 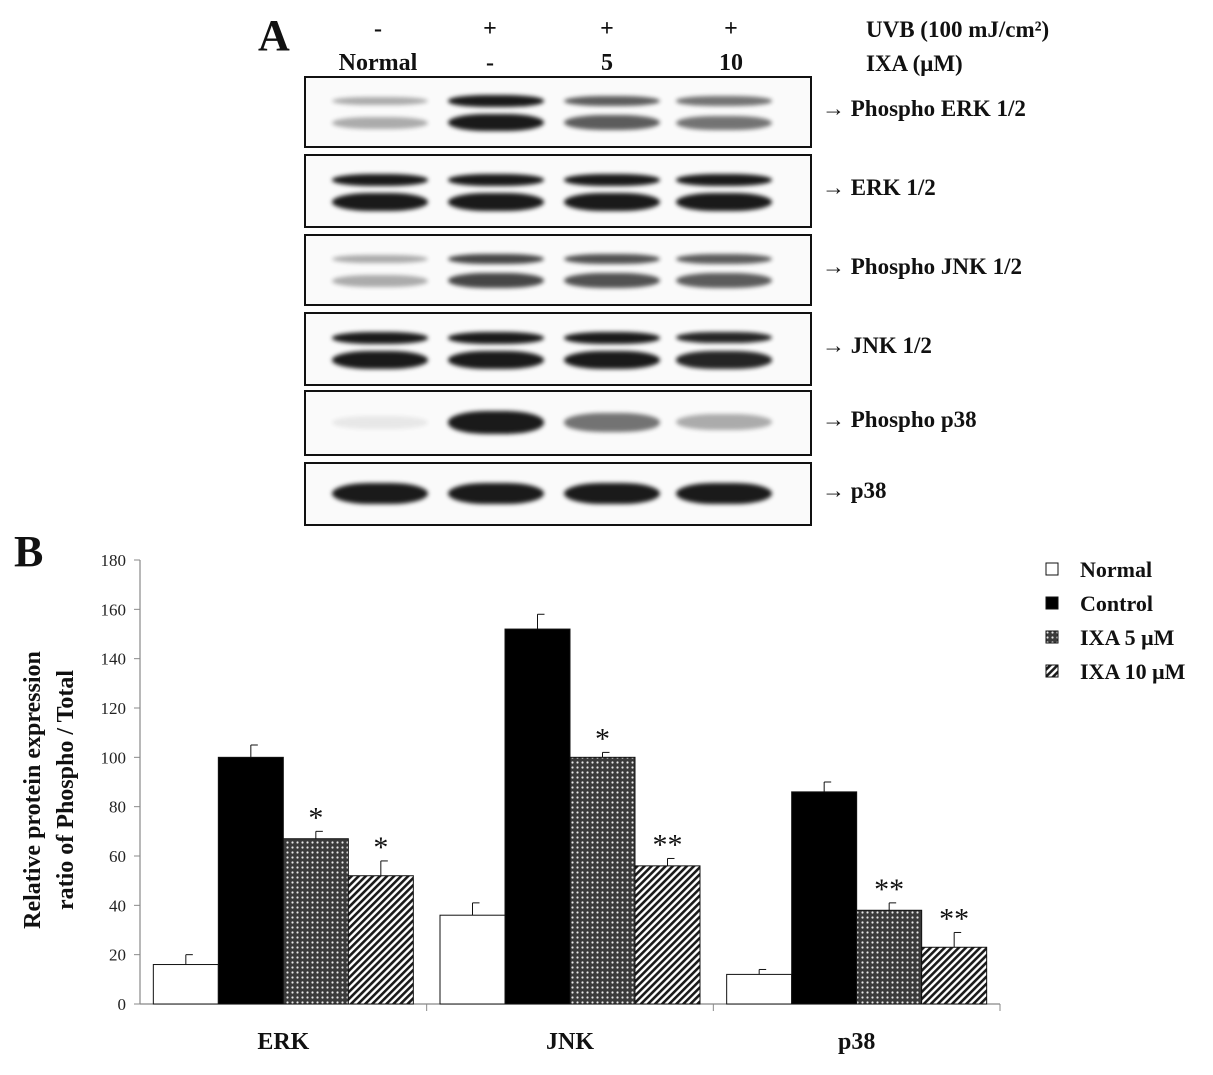 I want to click on treatment-value: 5, so click(x=607, y=63).